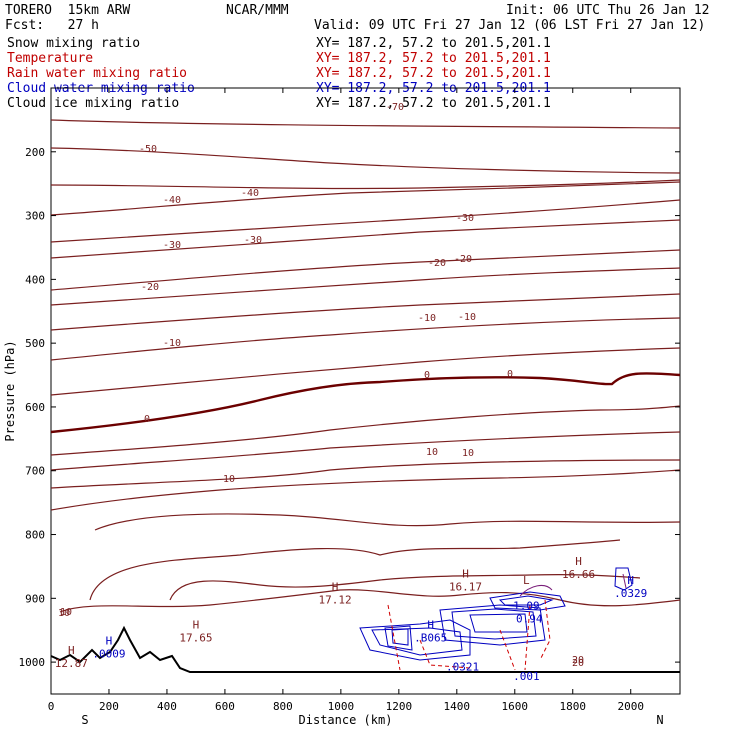 Image resolution: width=740 pixels, height=740 pixels. What do you see at coordinates (35, 535) in the screenshot?
I see `y-tick-label: 800` at bounding box center [35, 535].